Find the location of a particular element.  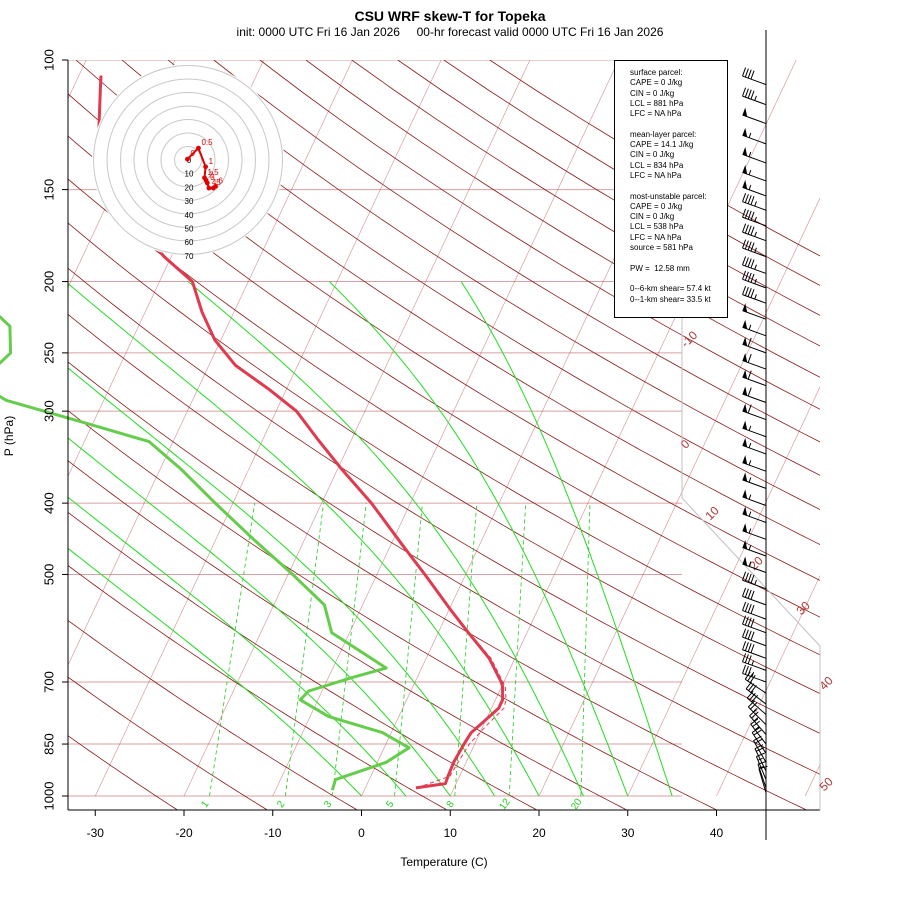

hodograph-point-label: 2 is located at coordinates (211, 174).